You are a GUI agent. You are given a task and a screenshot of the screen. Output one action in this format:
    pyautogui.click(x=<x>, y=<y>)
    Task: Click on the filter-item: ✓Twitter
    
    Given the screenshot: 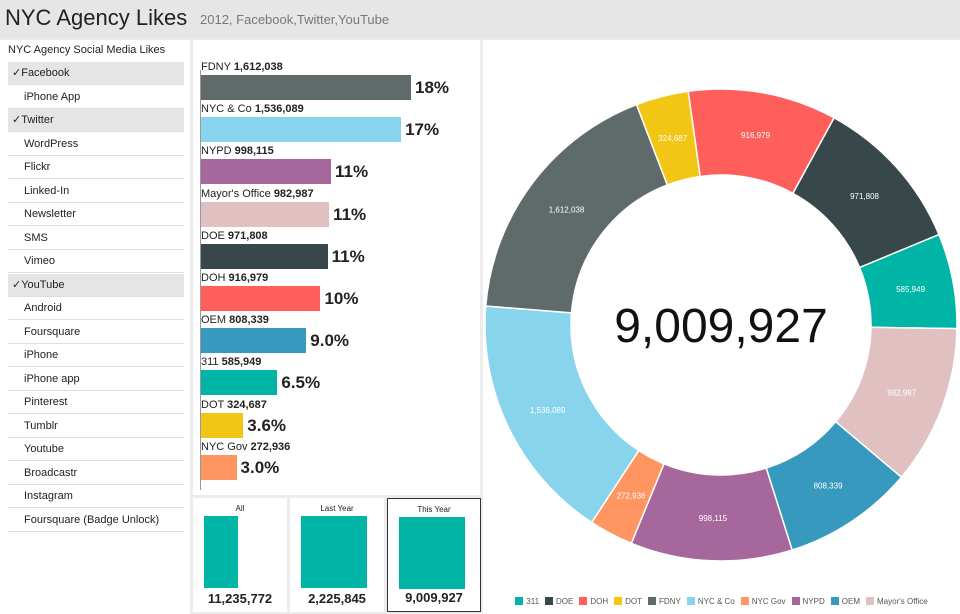 What is the action you would take?
    pyautogui.click(x=96, y=120)
    